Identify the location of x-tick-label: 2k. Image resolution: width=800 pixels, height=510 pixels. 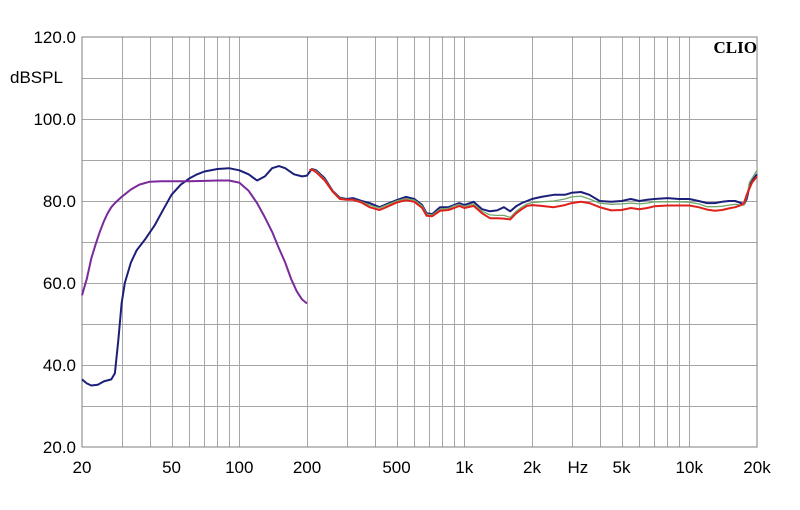
(532, 467).